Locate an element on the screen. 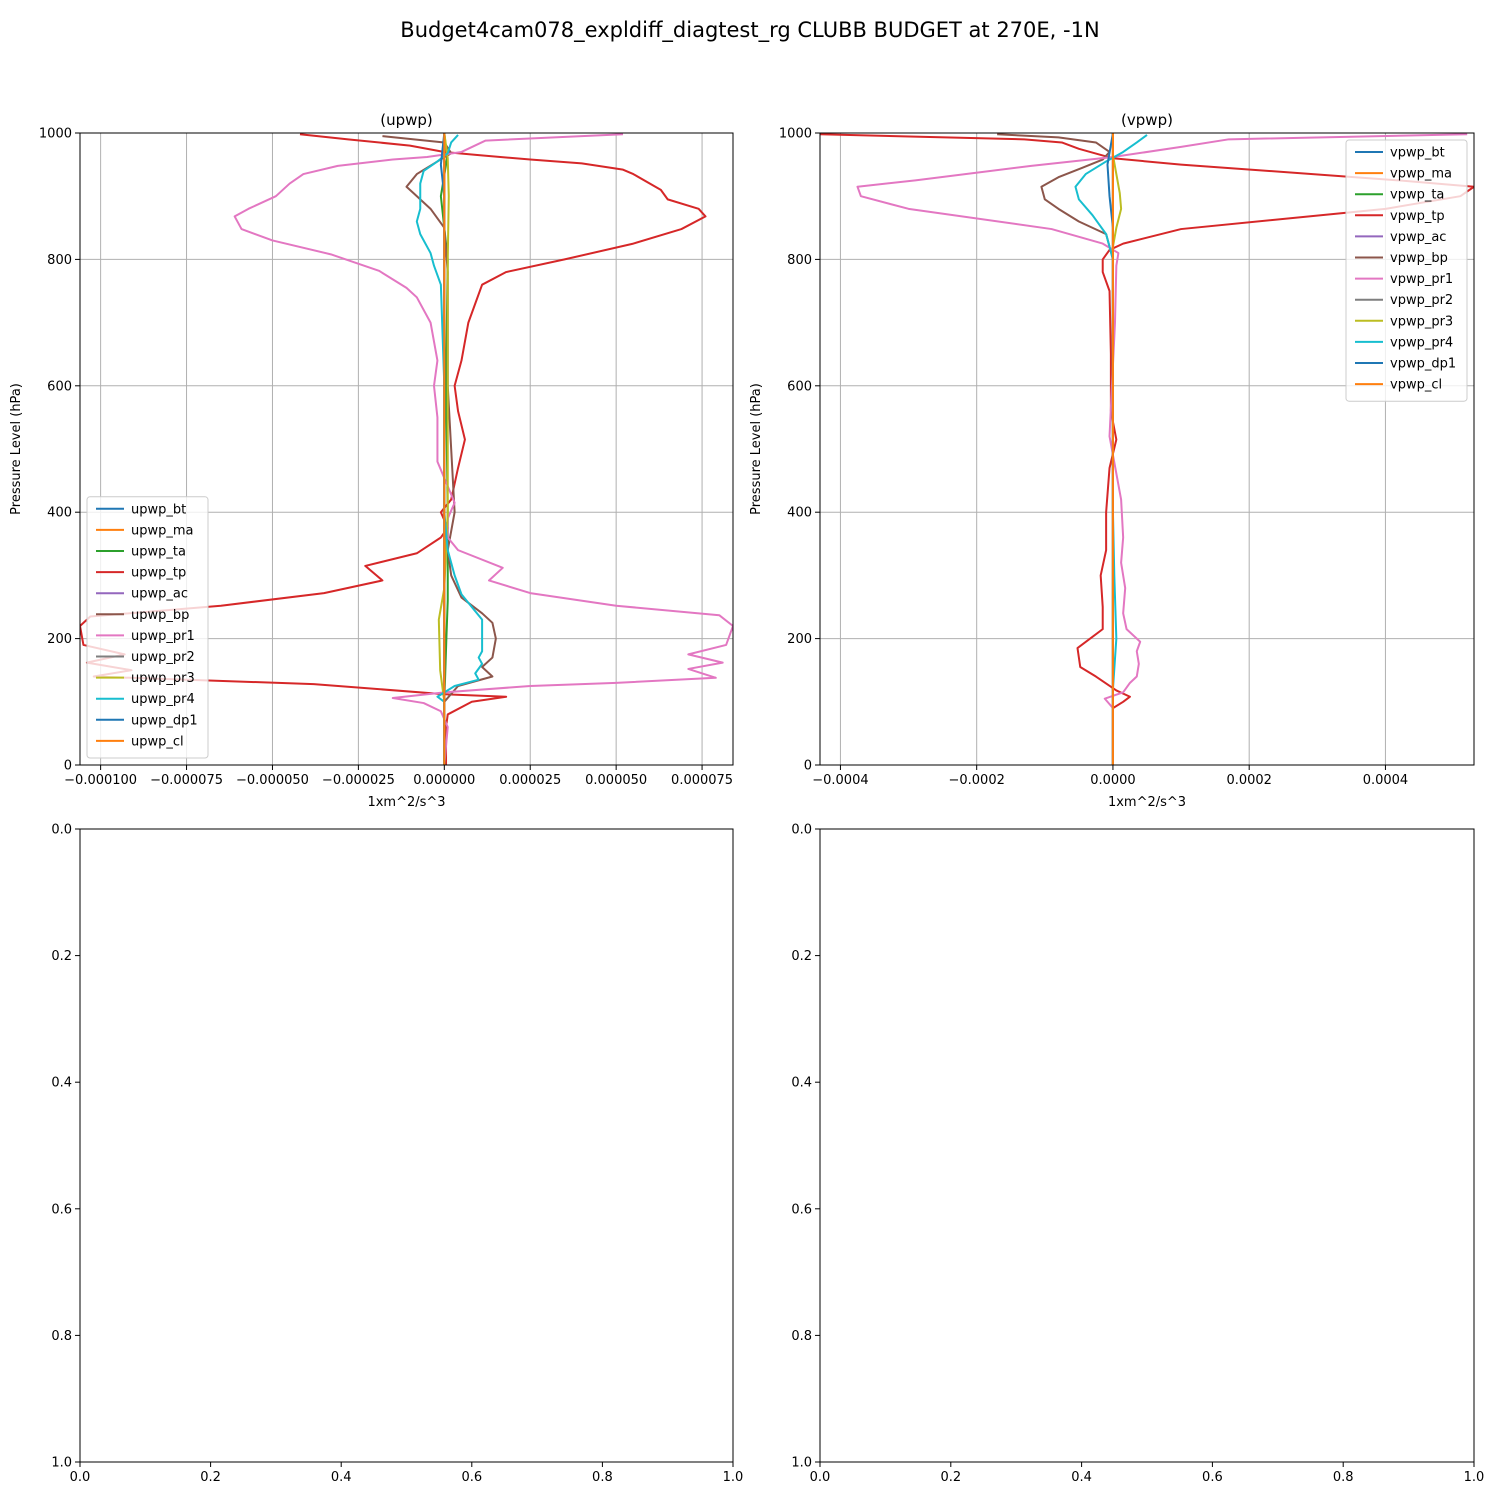 This screenshot has height=1500, width=1500. subplot-title: (vpwp) is located at coordinates (1147, 120).